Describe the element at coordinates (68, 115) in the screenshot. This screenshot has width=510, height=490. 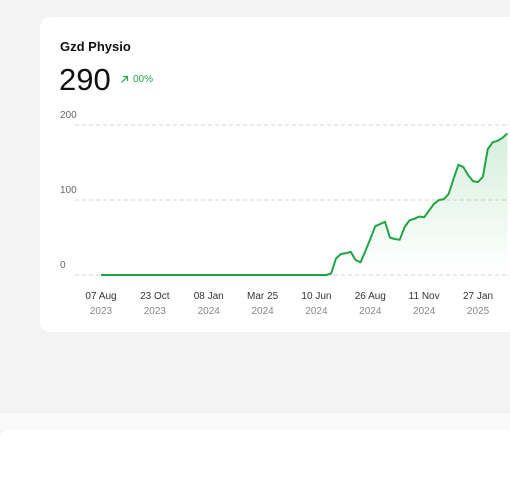
I see `y-tick-label: 200` at that location.